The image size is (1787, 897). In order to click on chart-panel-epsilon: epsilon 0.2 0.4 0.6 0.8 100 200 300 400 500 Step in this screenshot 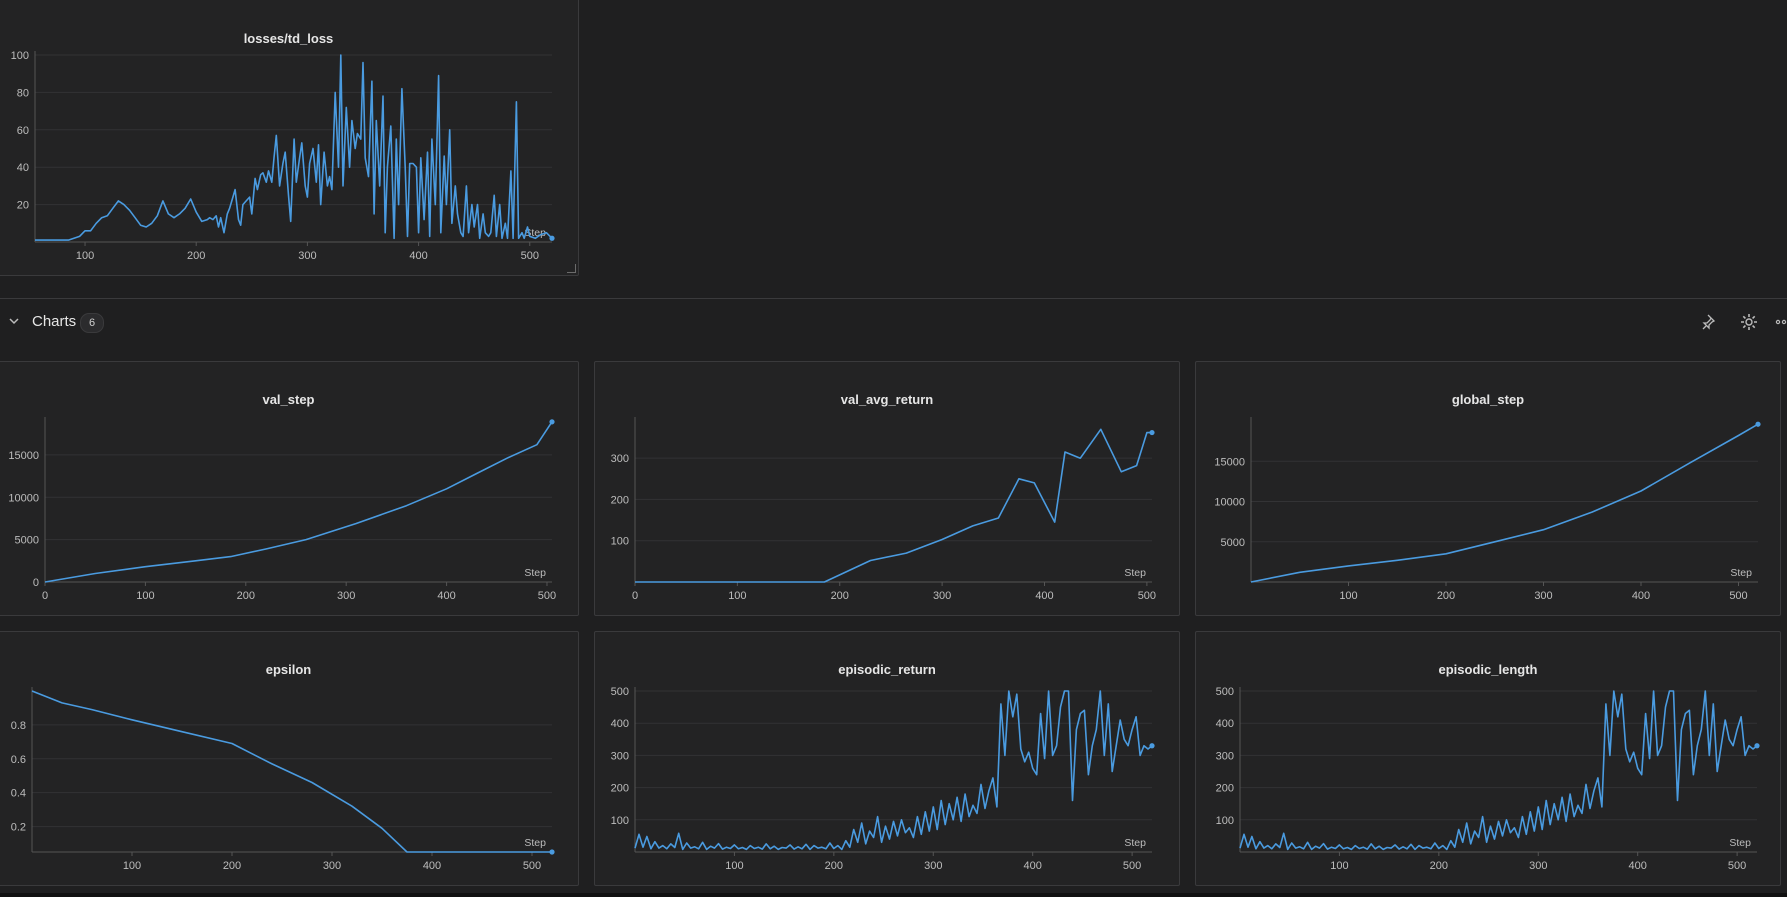, I will do `click(289, 758)`.